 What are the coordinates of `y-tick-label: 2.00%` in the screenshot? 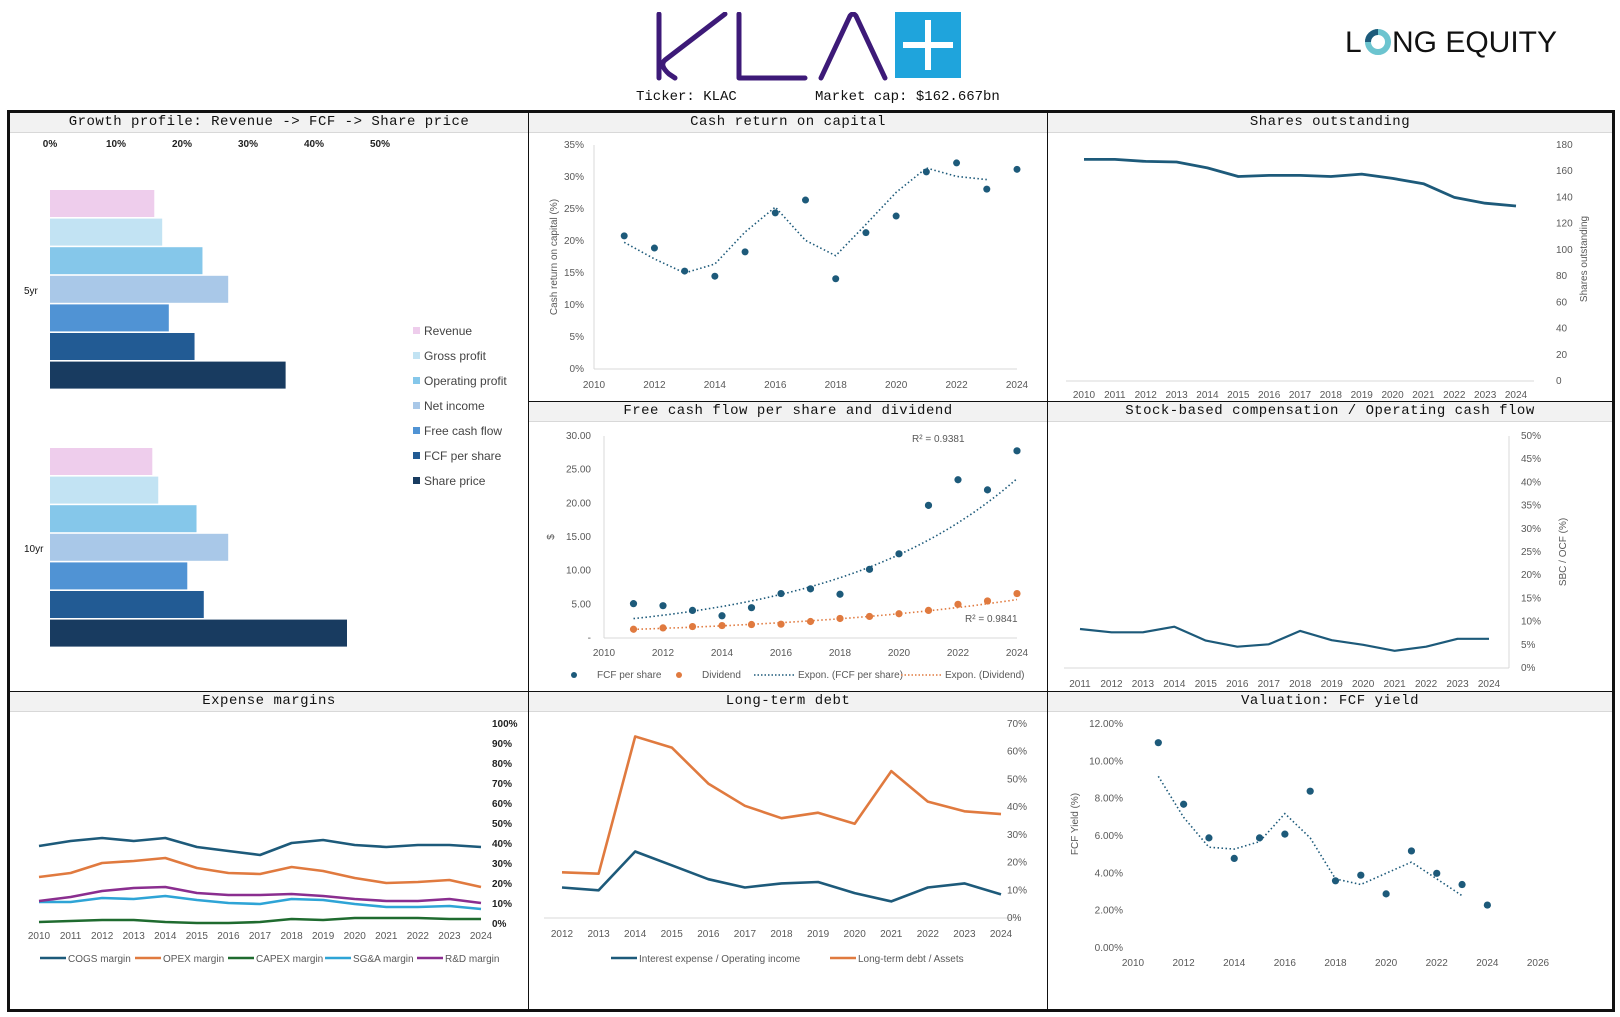 It's located at (1109, 911).